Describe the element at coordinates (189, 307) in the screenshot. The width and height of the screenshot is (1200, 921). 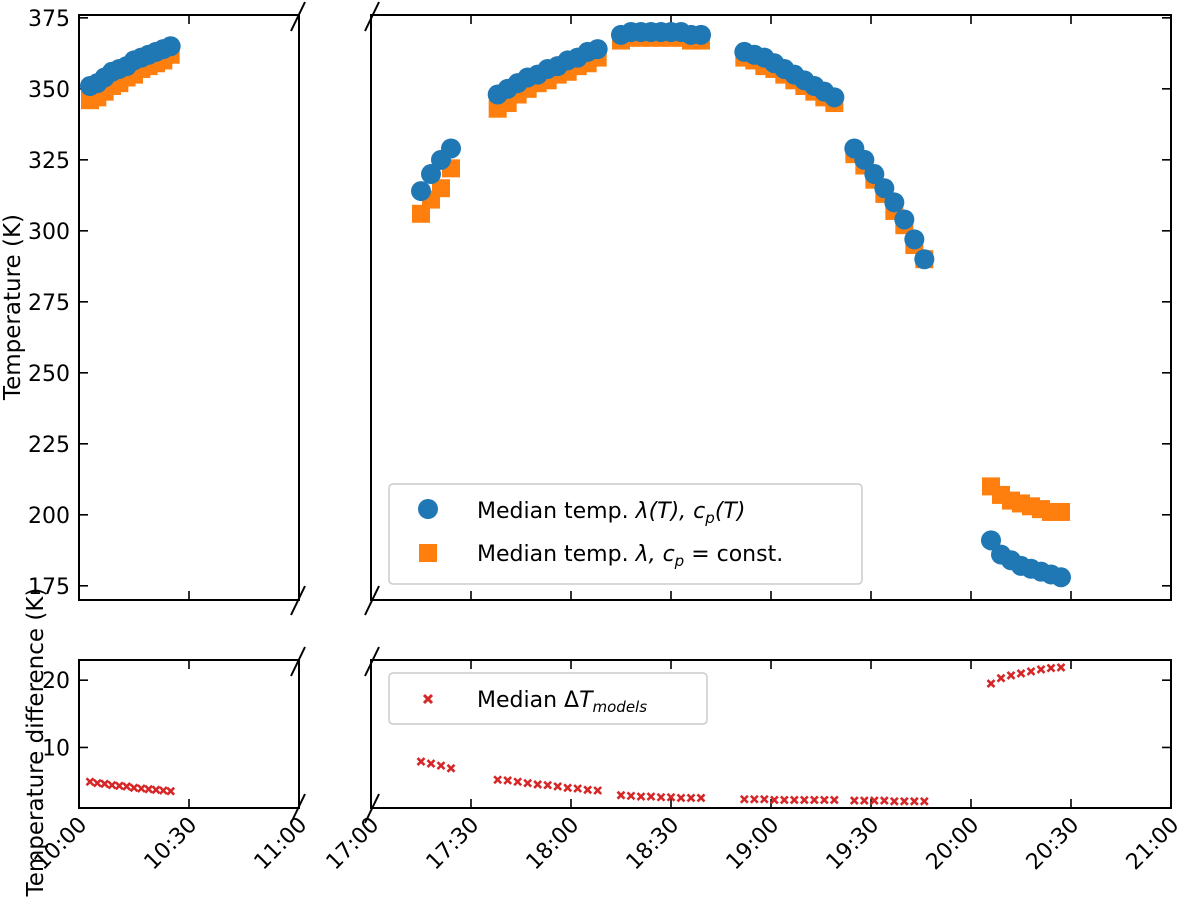
I see `top-left-axes` at that location.